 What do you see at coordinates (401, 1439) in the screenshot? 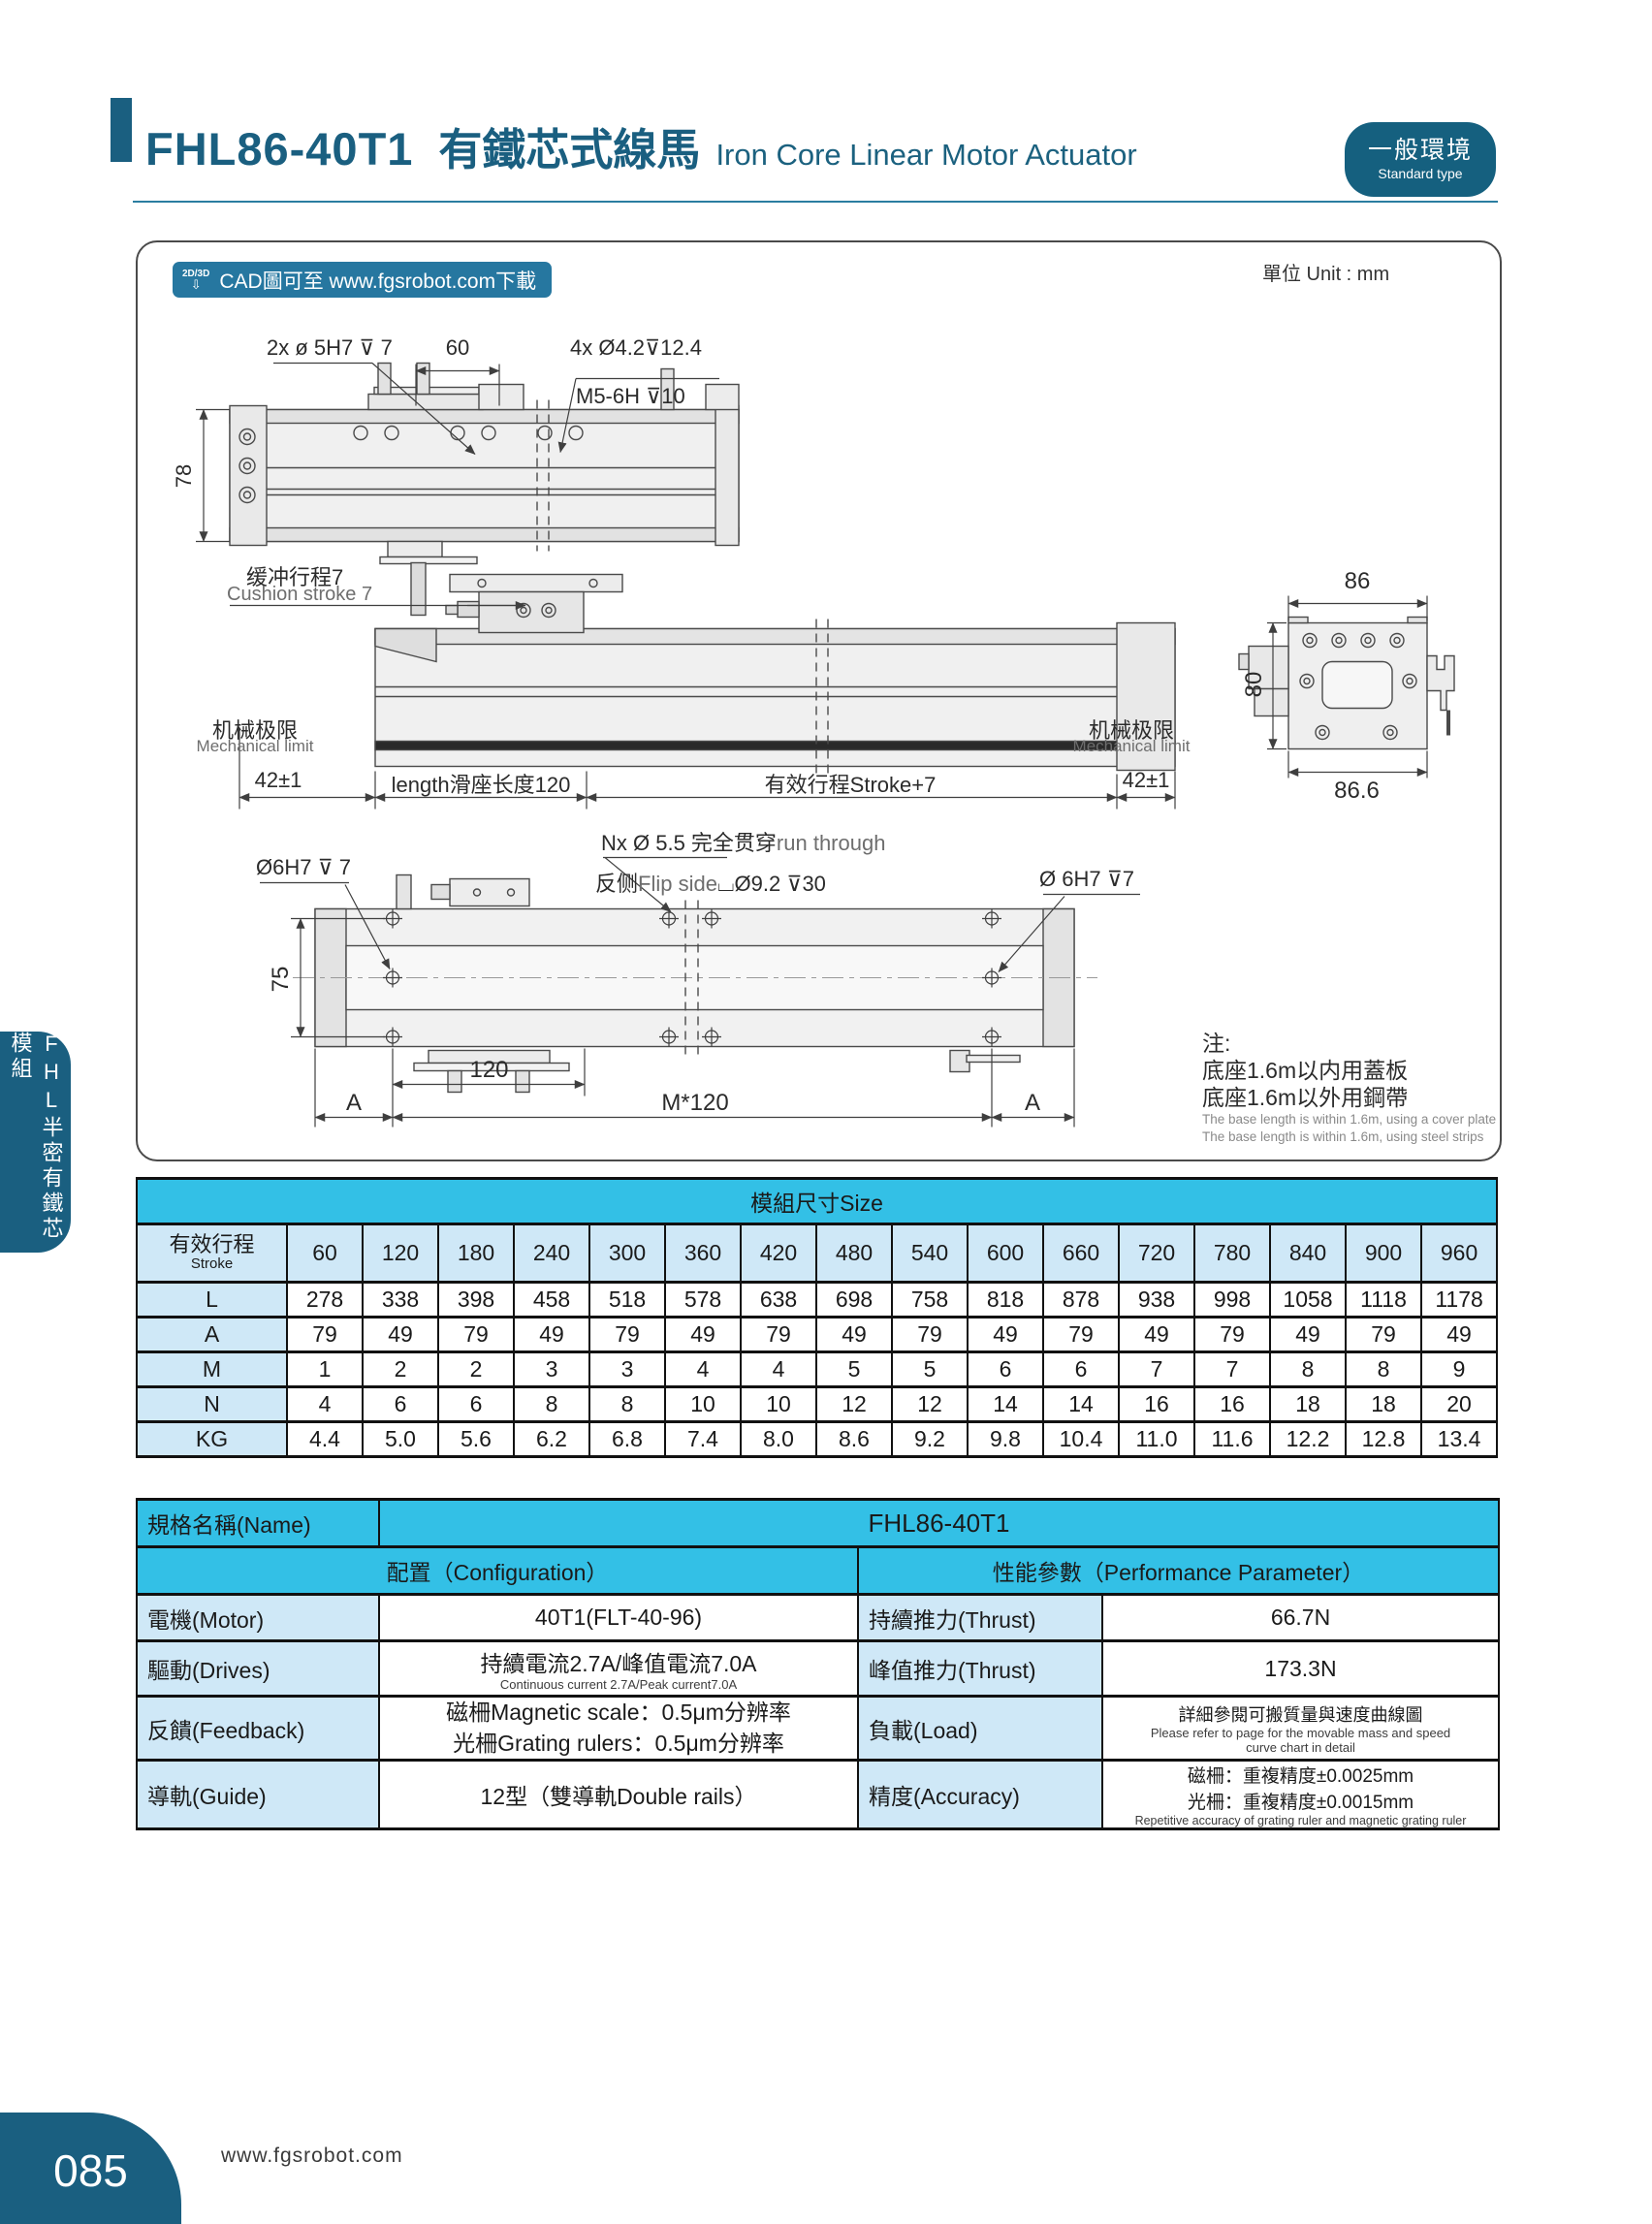
I see `size-cell: 5.0` at bounding box center [401, 1439].